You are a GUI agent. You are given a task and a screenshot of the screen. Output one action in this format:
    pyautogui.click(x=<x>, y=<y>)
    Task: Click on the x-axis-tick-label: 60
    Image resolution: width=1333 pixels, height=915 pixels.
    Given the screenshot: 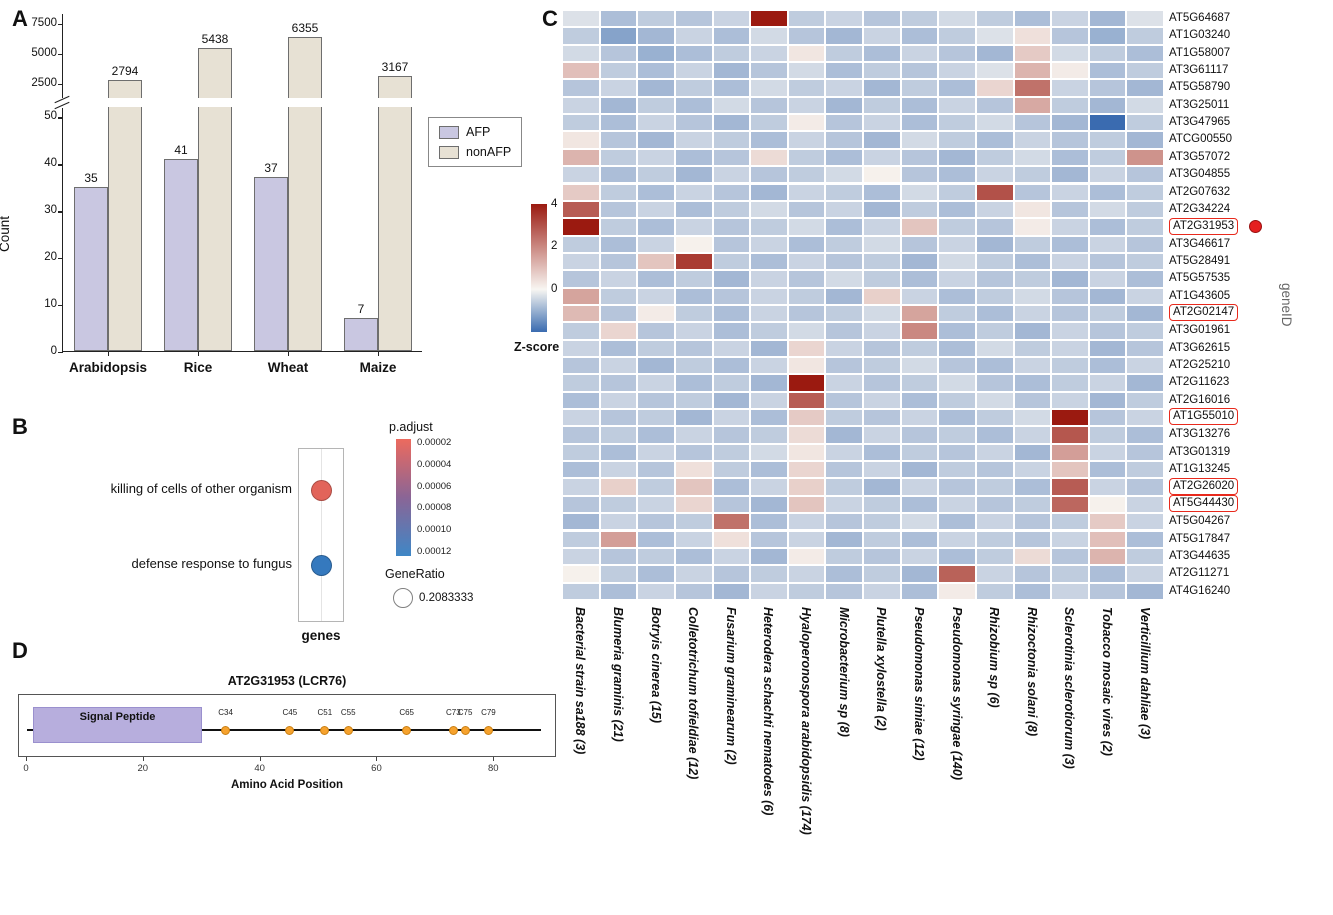 What is the action you would take?
    pyautogui.click(x=376, y=768)
    